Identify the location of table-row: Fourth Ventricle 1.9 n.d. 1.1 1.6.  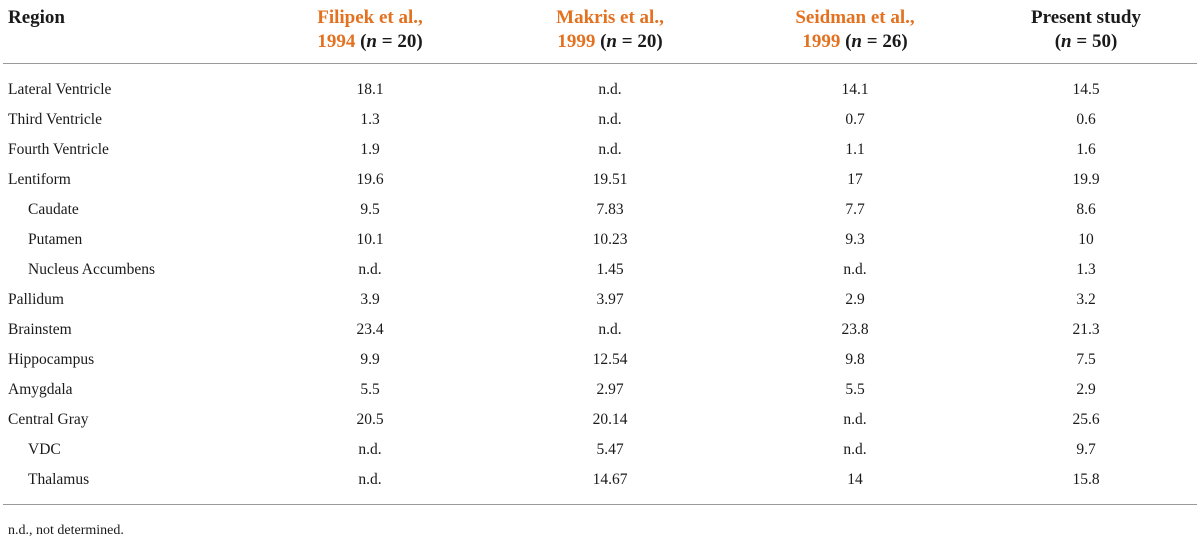
(600, 149).